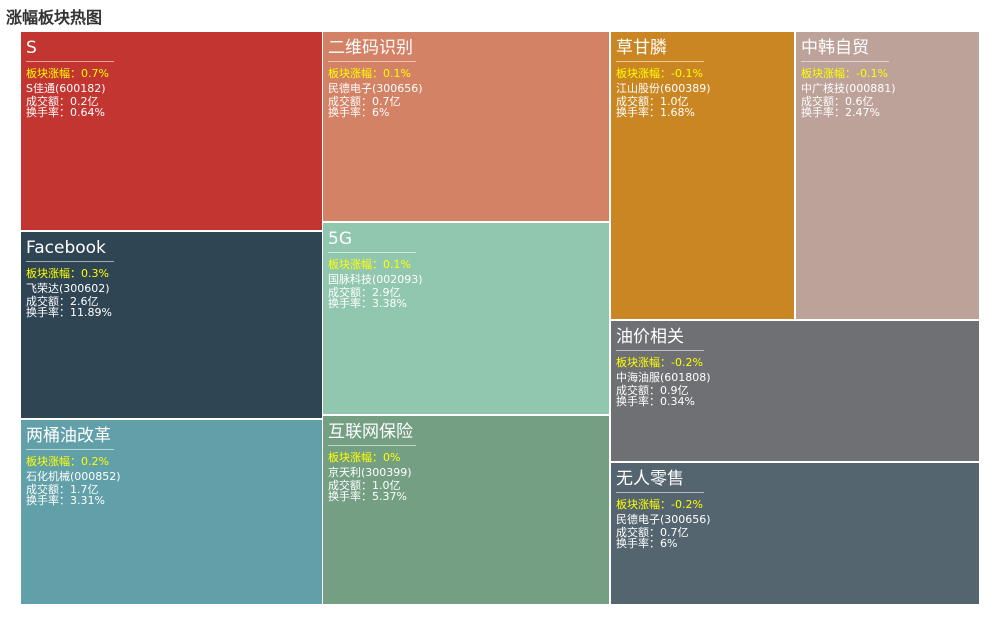  I want to click on sector-change: 板块涨幅：0%, so click(364, 457).